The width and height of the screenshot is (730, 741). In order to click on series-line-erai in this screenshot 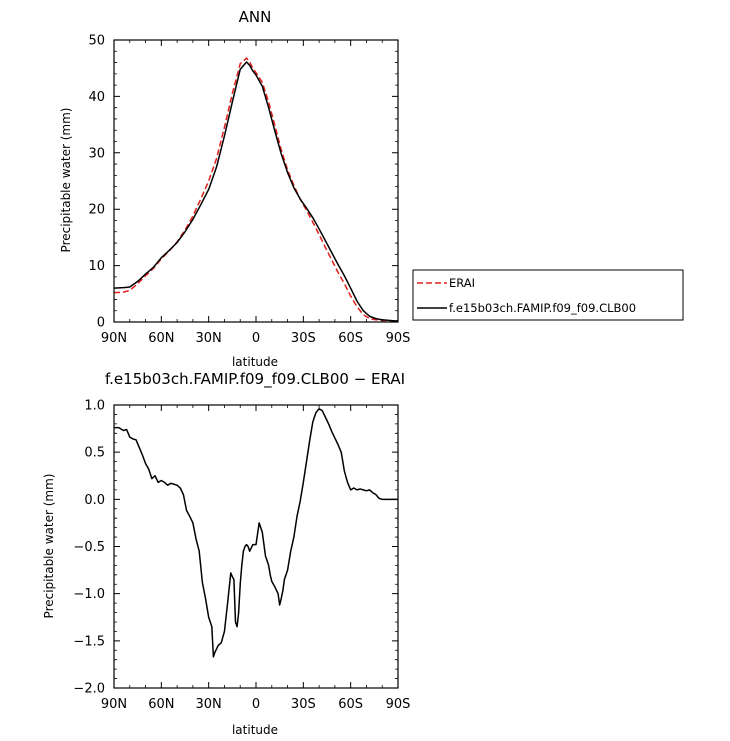, I will do `click(255, 190)`.